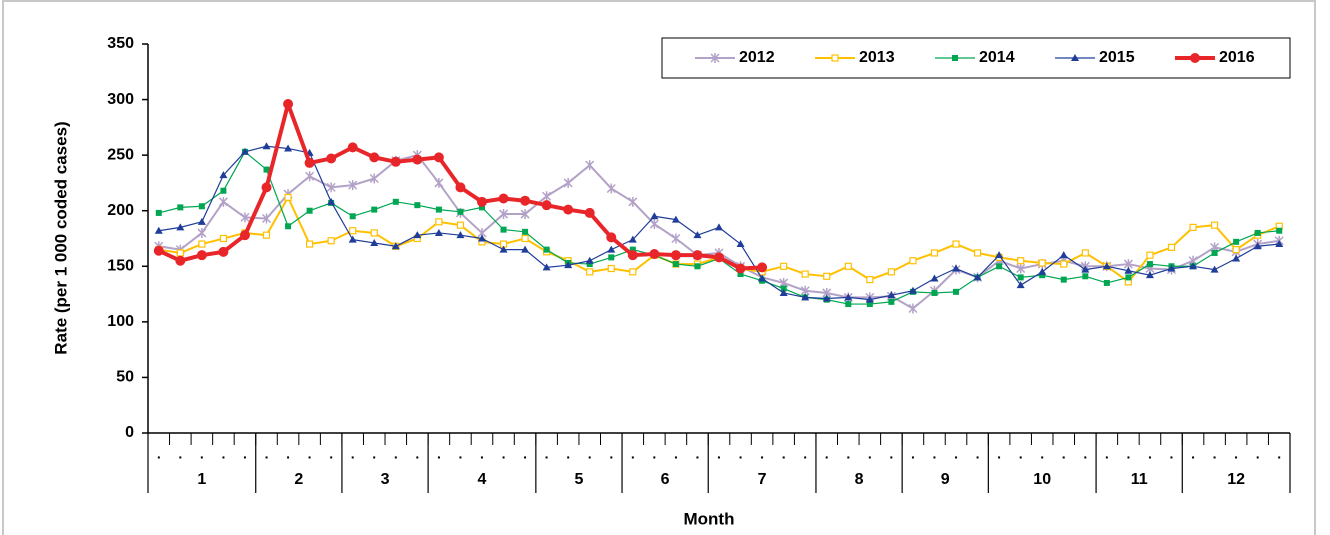  I want to click on month-label: 9, so click(945, 479).